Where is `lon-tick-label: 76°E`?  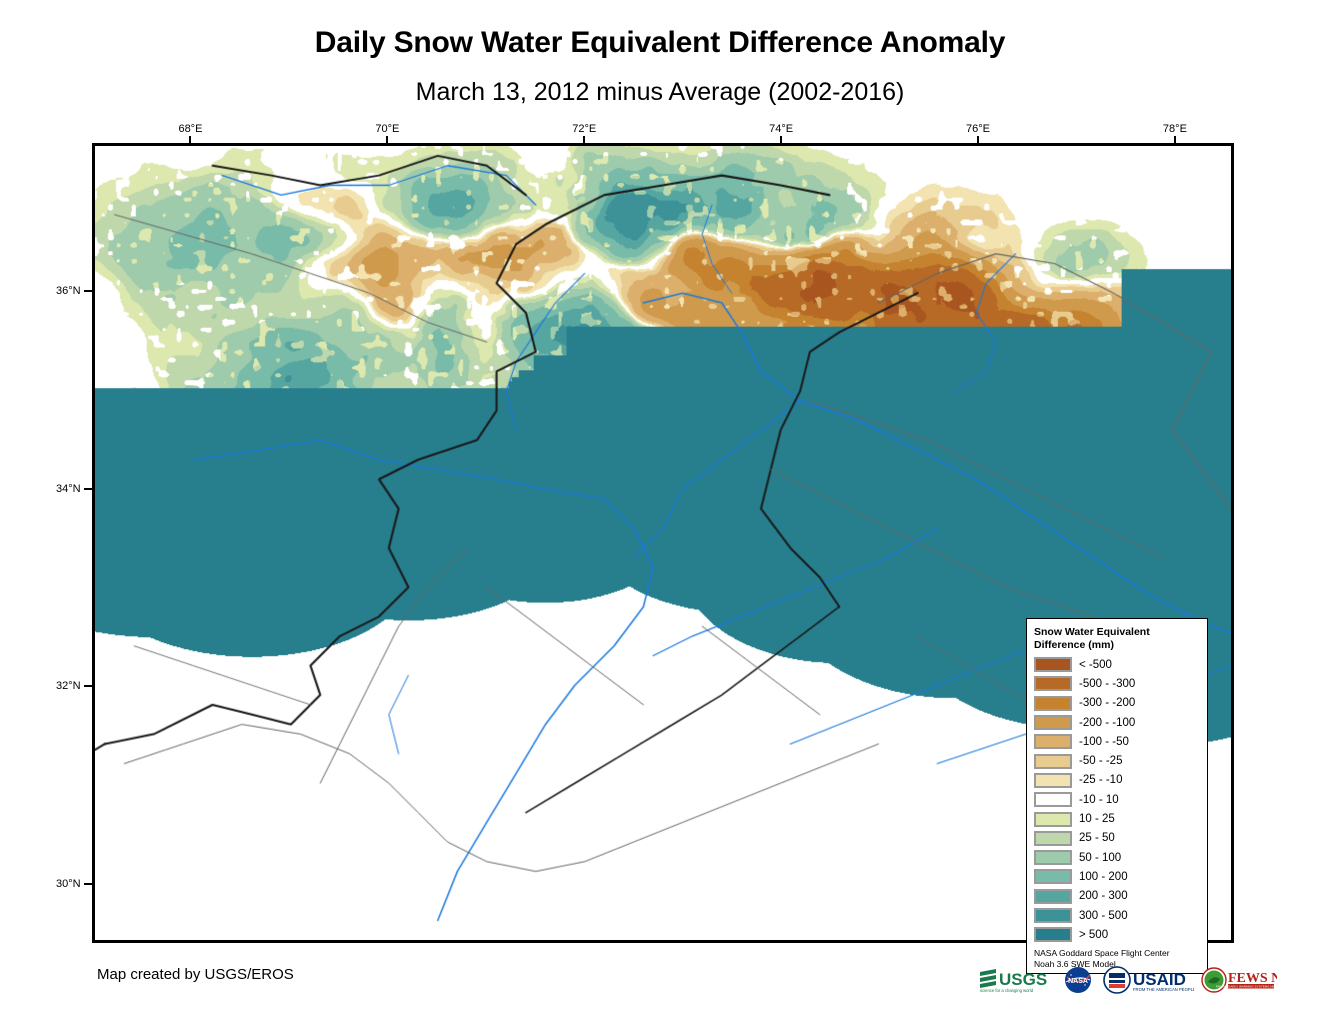 lon-tick-label: 76°E is located at coordinates (978, 129).